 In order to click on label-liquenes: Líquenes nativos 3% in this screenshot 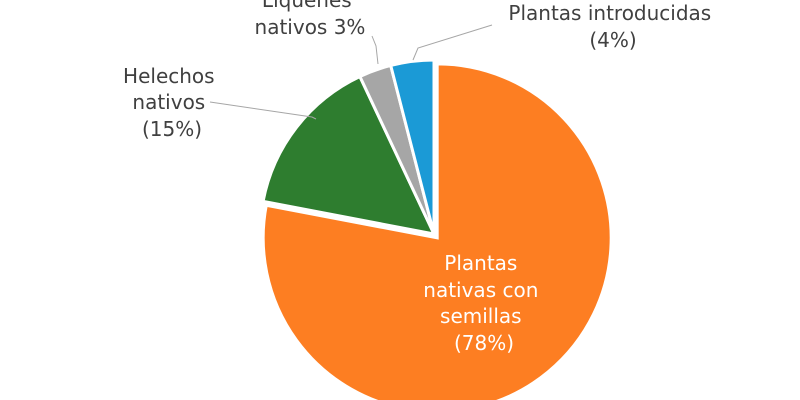, I will do `click(310, 19)`.